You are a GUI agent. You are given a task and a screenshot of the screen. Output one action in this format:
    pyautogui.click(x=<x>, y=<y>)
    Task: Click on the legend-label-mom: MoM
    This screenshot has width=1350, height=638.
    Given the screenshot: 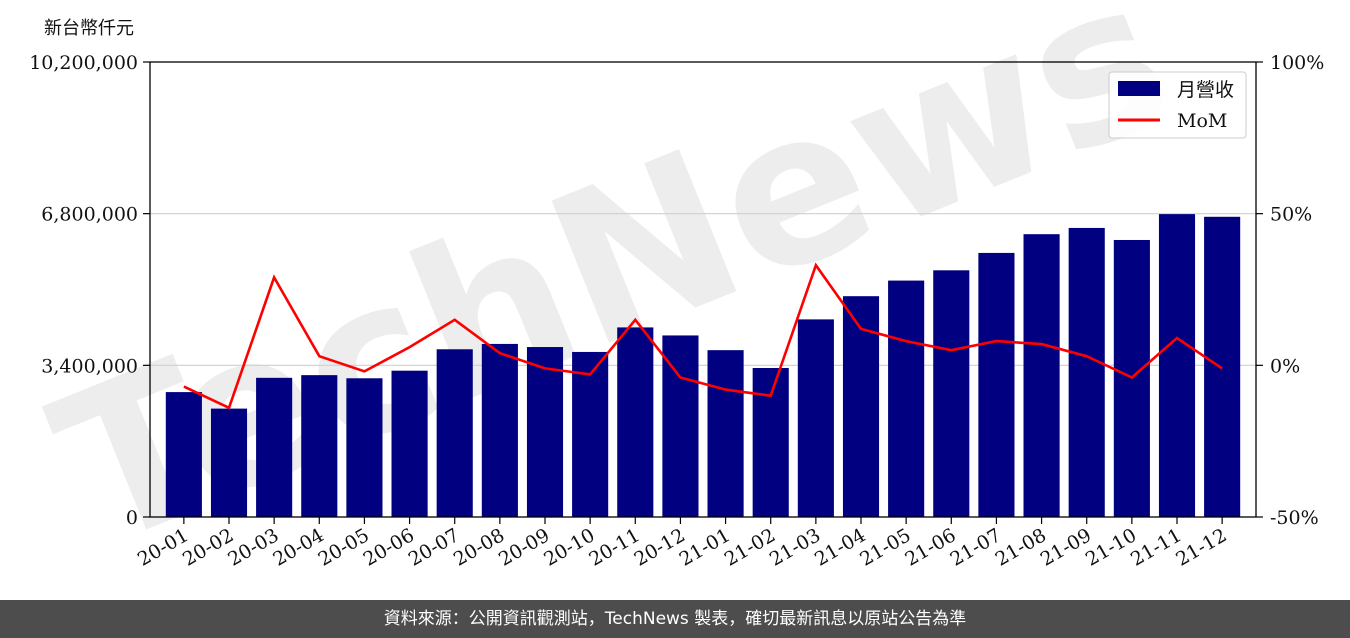 What is the action you would take?
    pyautogui.click(x=1202, y=121)
    